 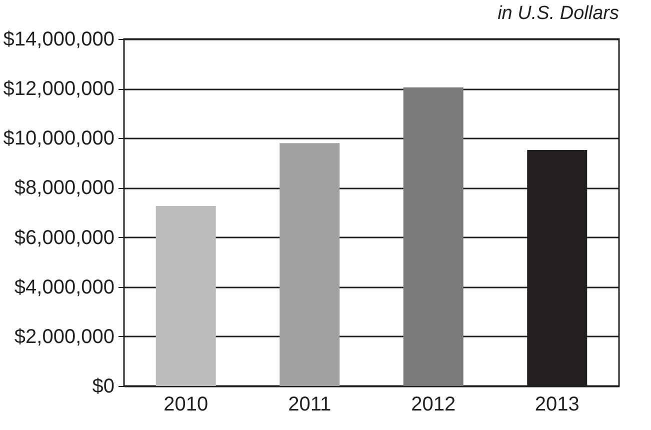 I want to click on y-tick-label: $2,000,000, so click(x=64, y=337).